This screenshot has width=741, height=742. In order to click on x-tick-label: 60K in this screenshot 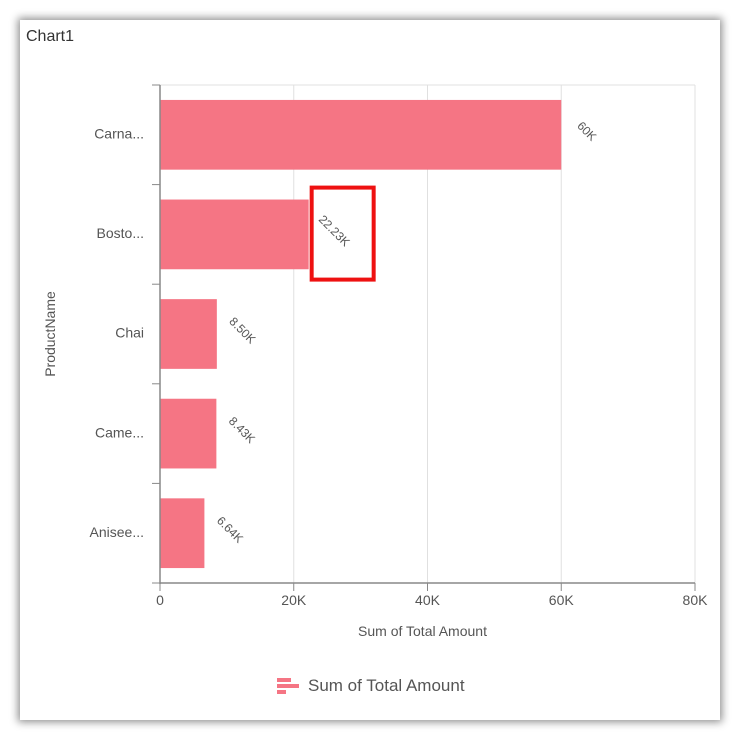, I will do `click(562, 600)`.